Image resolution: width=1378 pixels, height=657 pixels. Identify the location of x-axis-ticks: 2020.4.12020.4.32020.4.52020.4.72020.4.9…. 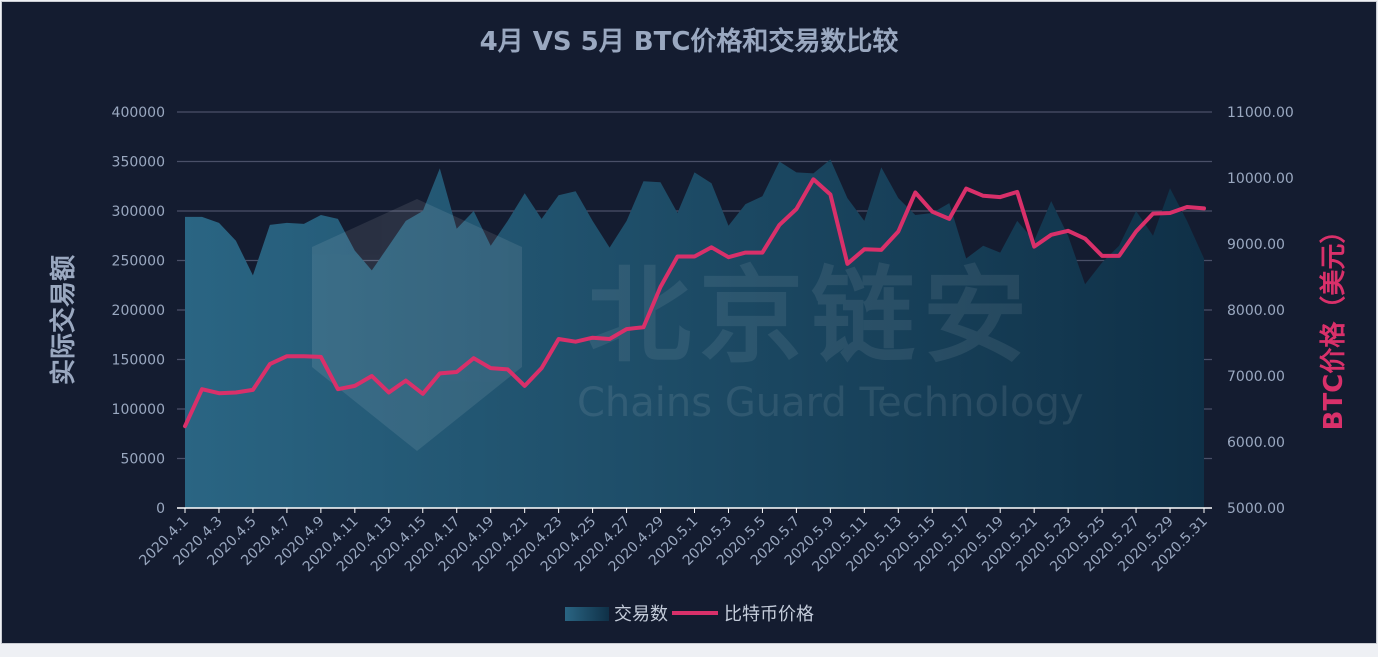
(673, 541).